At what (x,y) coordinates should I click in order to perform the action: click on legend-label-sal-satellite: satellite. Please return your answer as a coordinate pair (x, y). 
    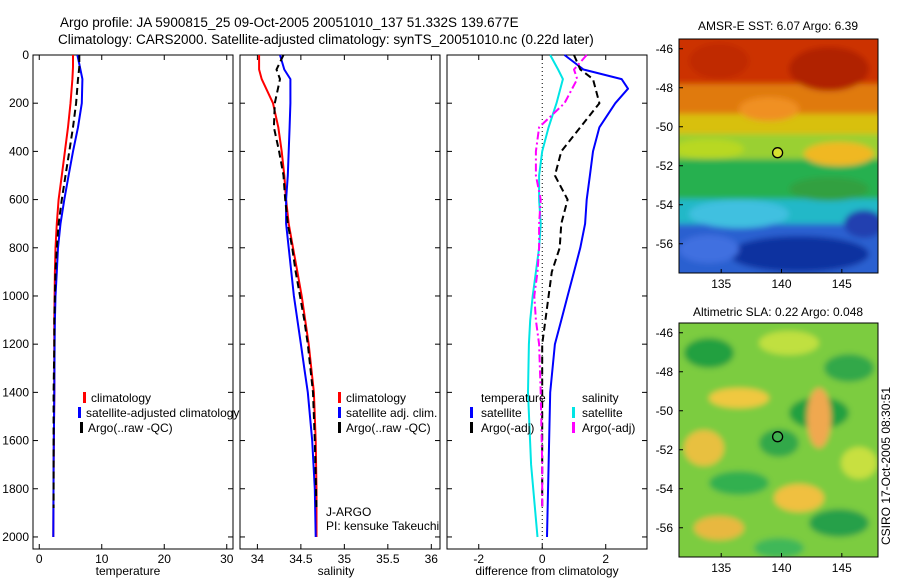
    Looking at the image, I should click on (602, 413).